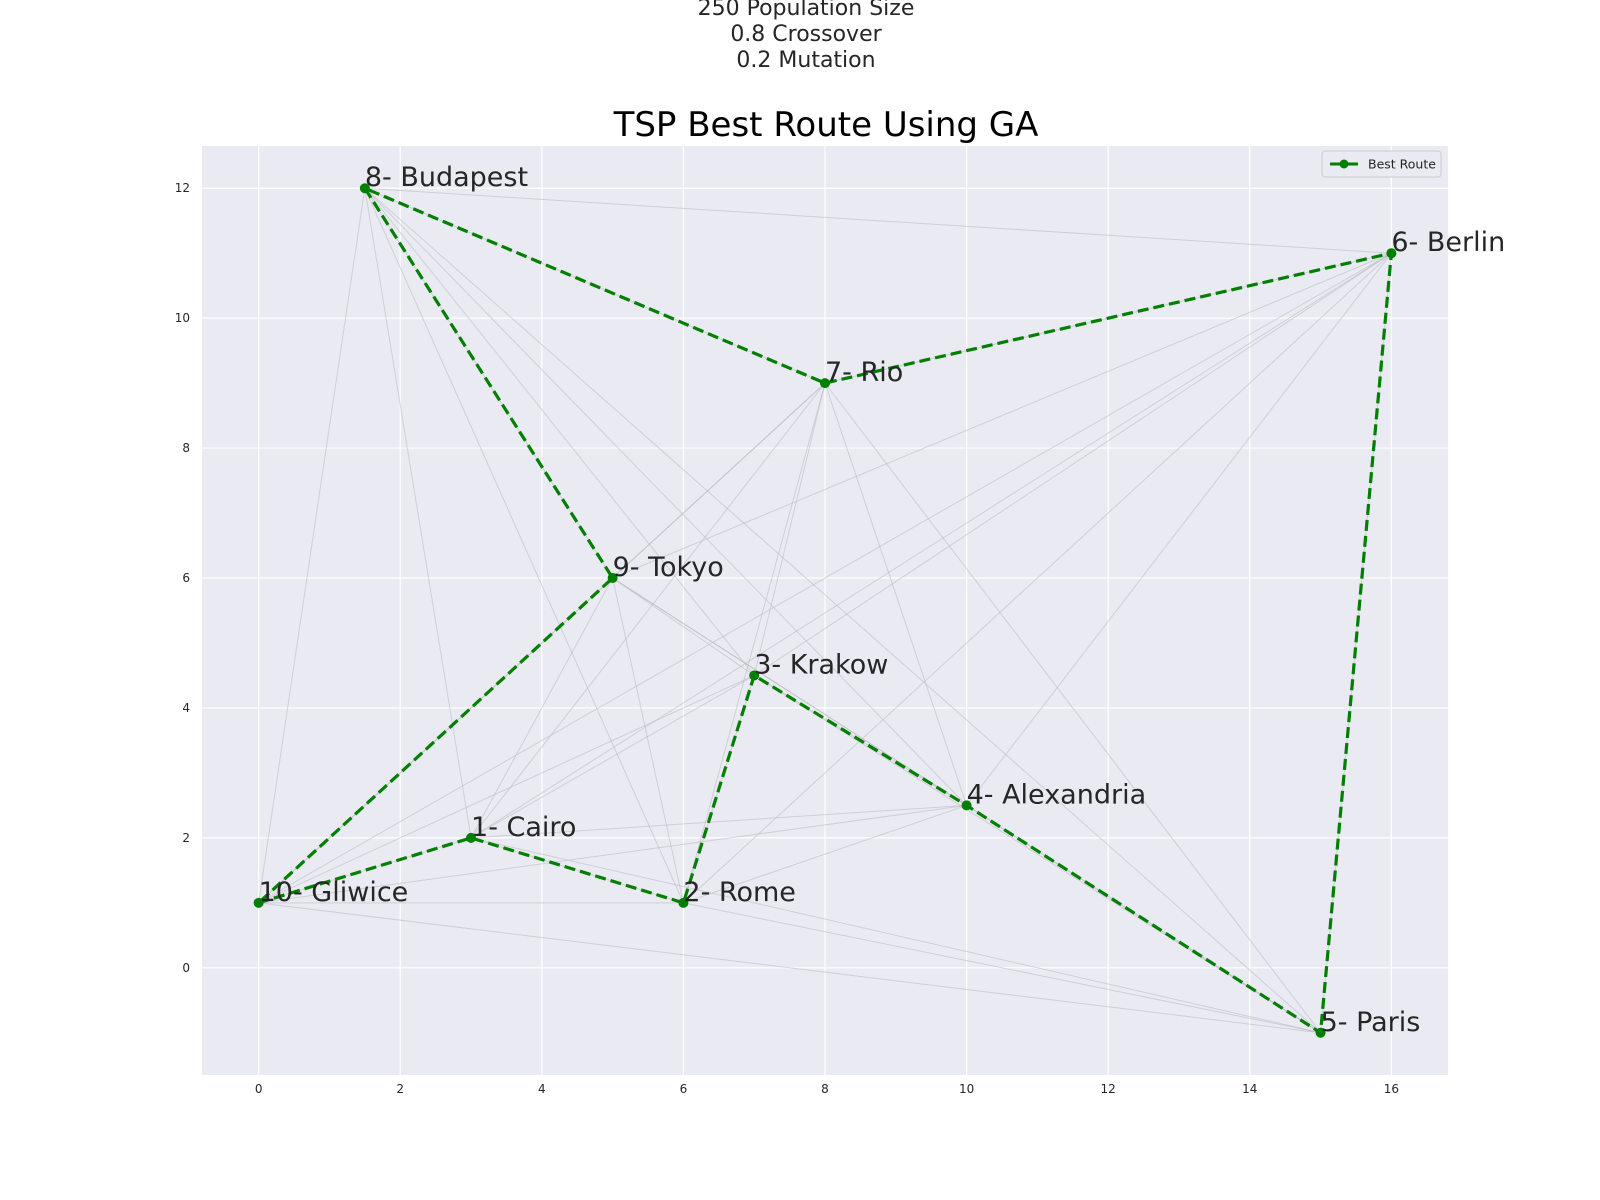 The image size is (1600, 1200). Describe the element at coordinates (1108, 1089) in the screenshot. I see `x-tick-label: 12` at that location.